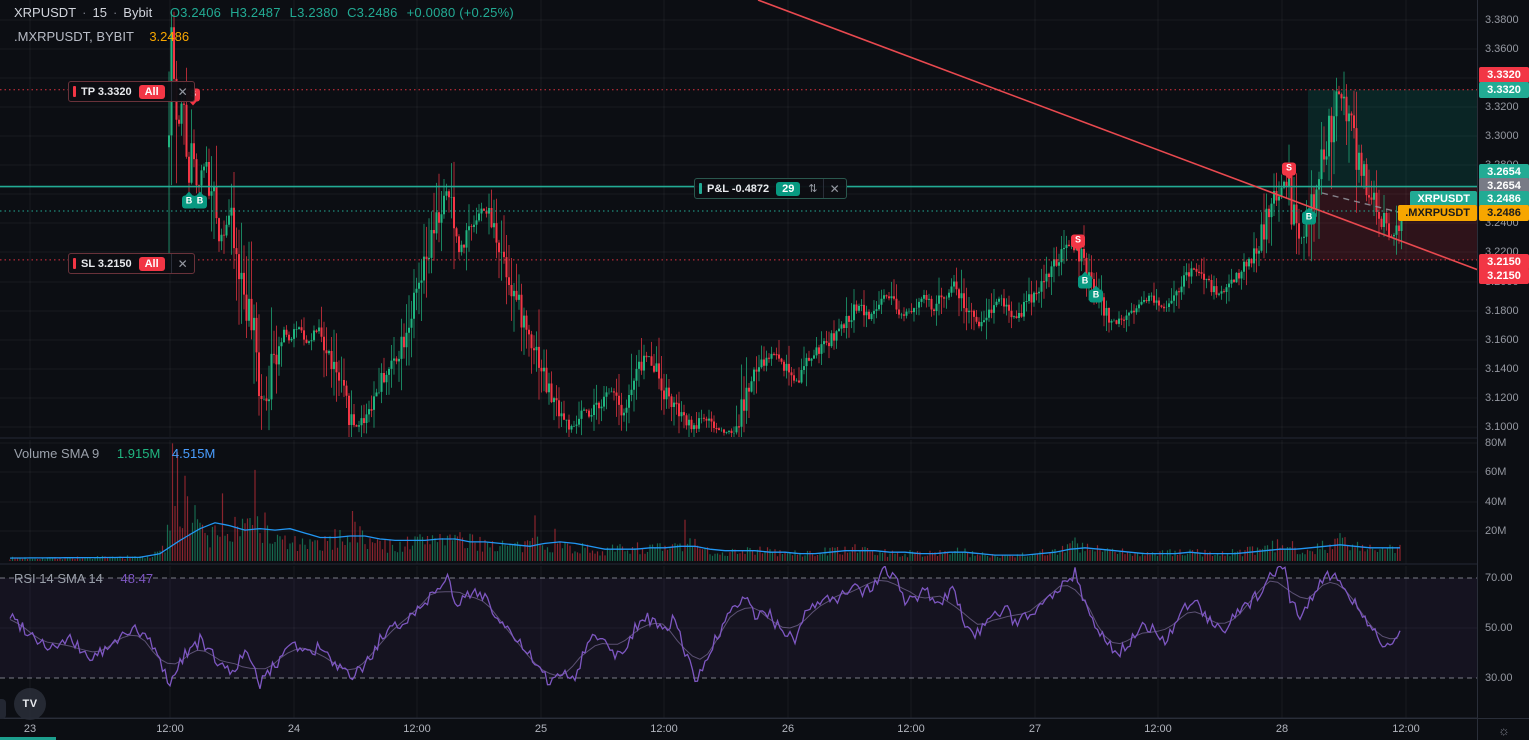 Image resolution: width=1529 pixels, height=740 pixels. Describe the element at coordinates (151, 91) in the screenshot. I see `tp-qty-badge: All` at that location.